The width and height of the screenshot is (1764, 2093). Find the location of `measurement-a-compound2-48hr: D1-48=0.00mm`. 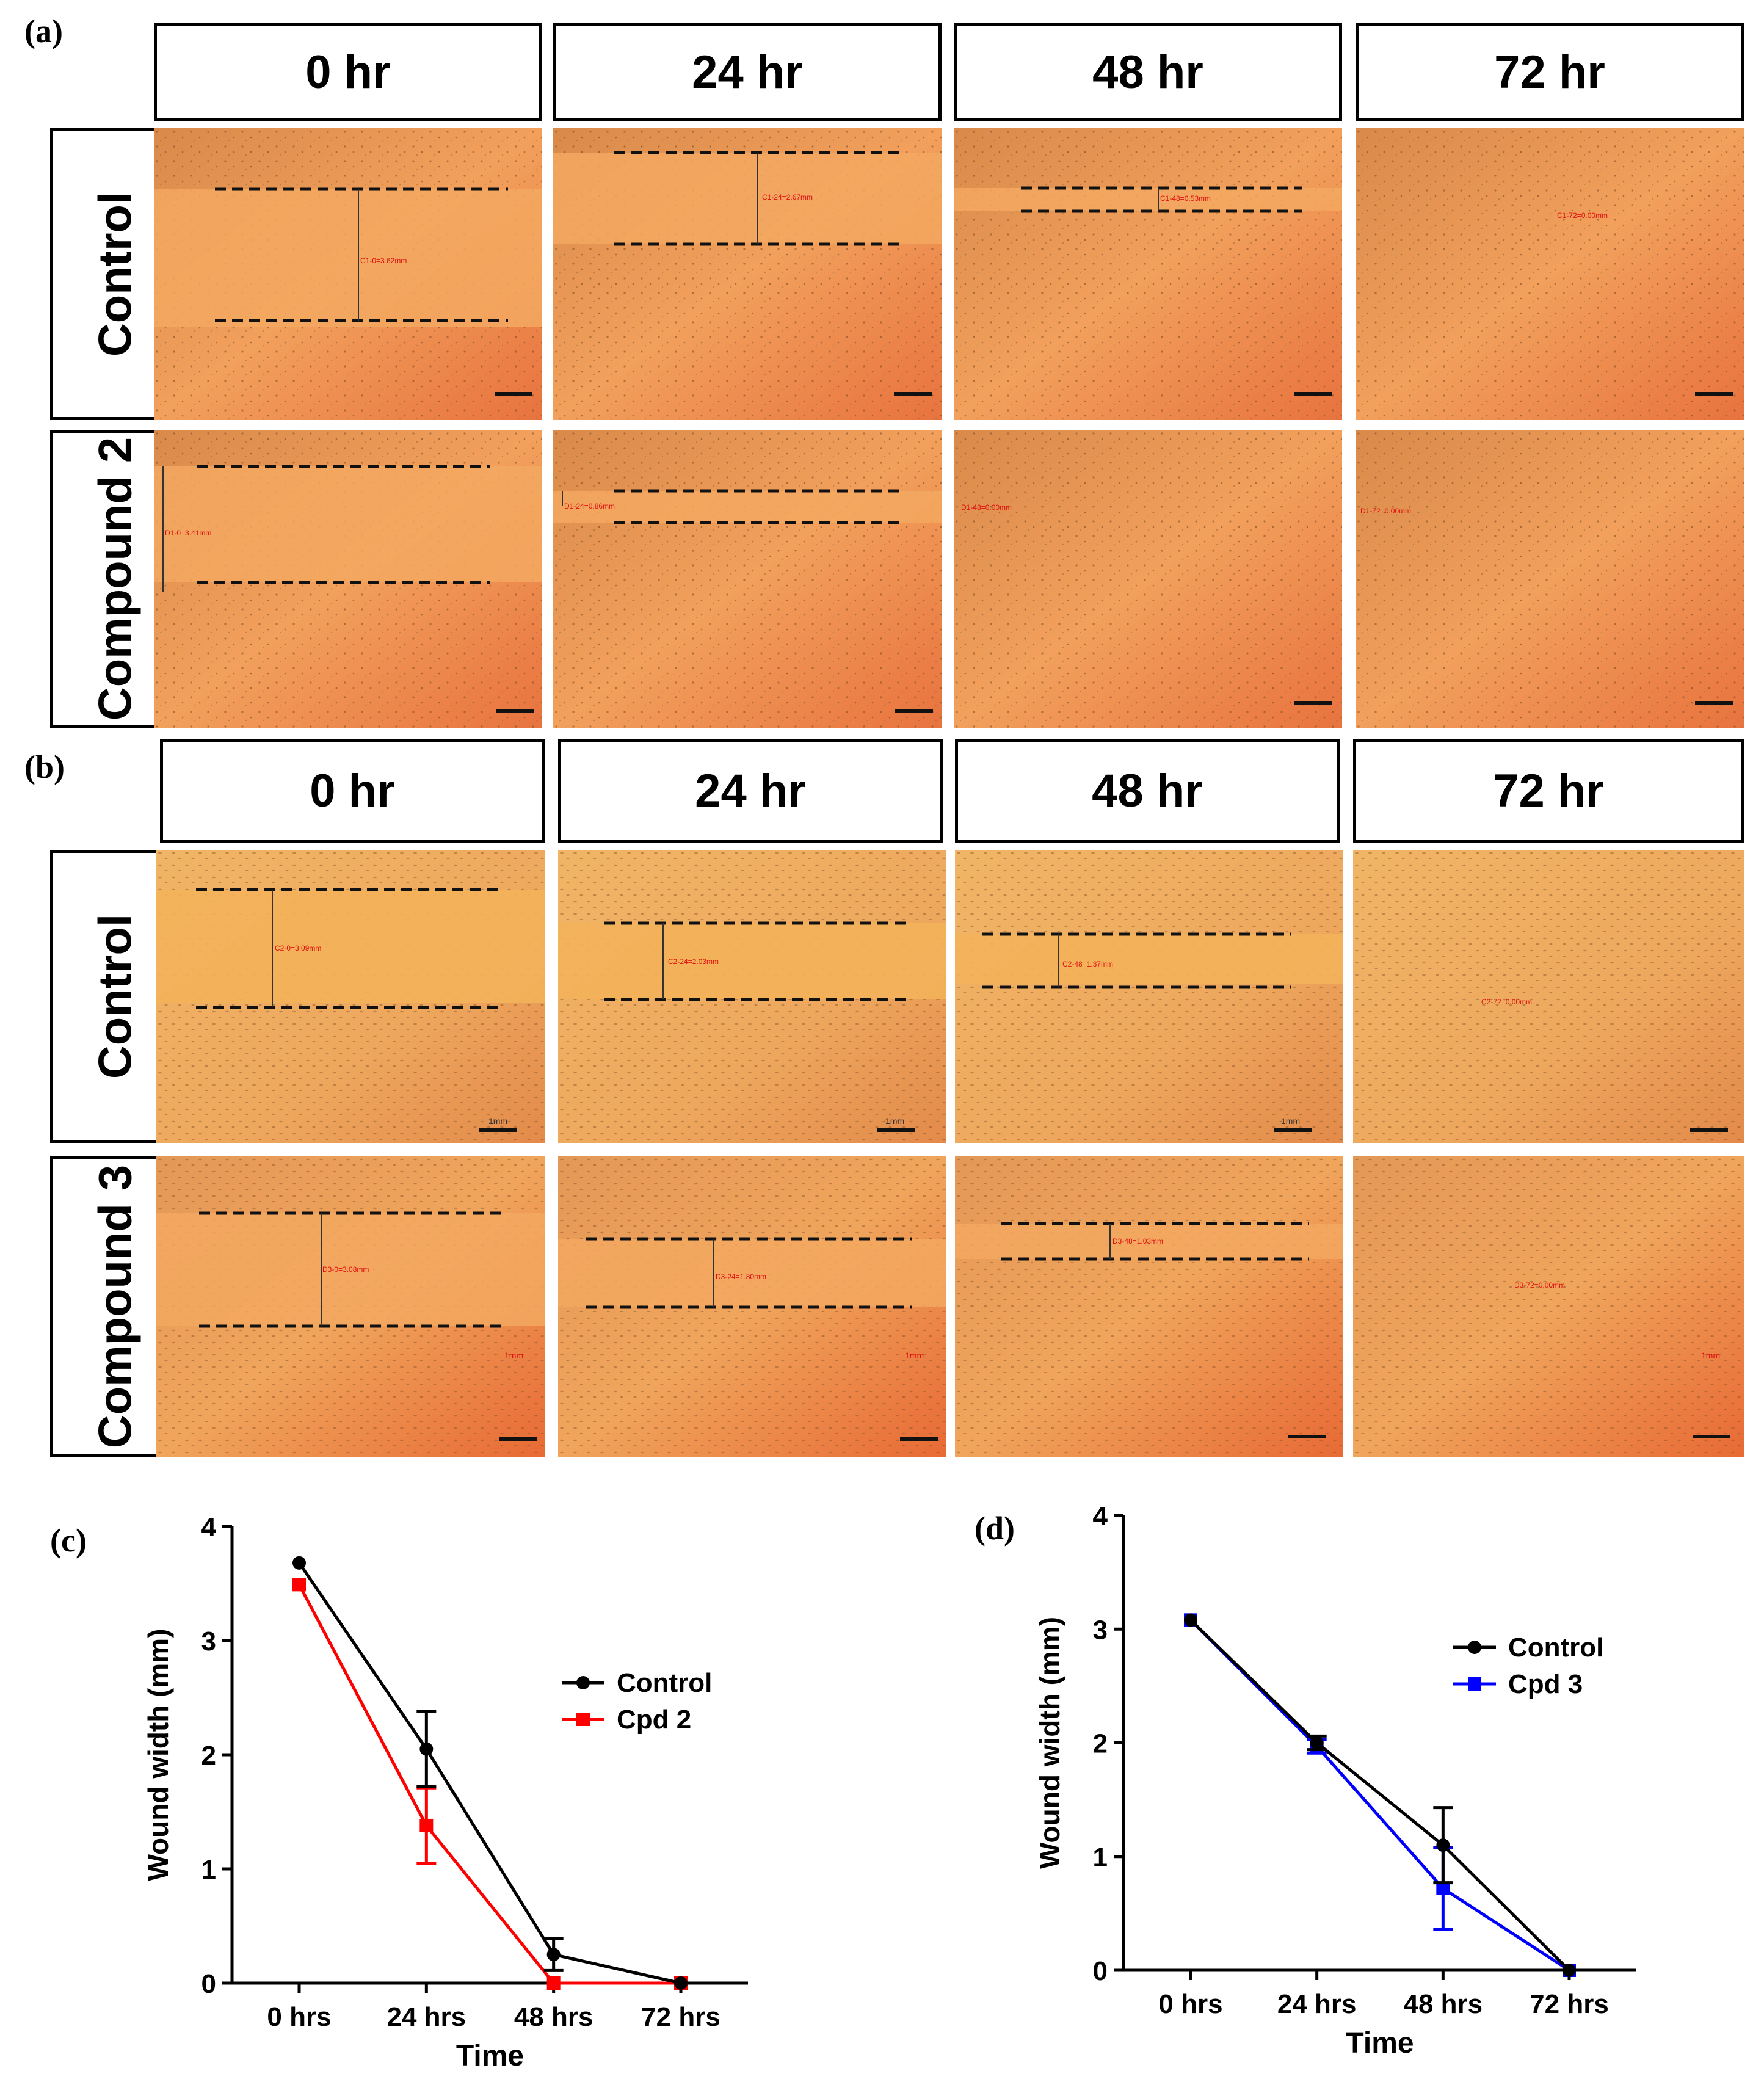

measurement-a-compound2-48hr: D1-48=0.00mm is located at coordinates (986, 508).